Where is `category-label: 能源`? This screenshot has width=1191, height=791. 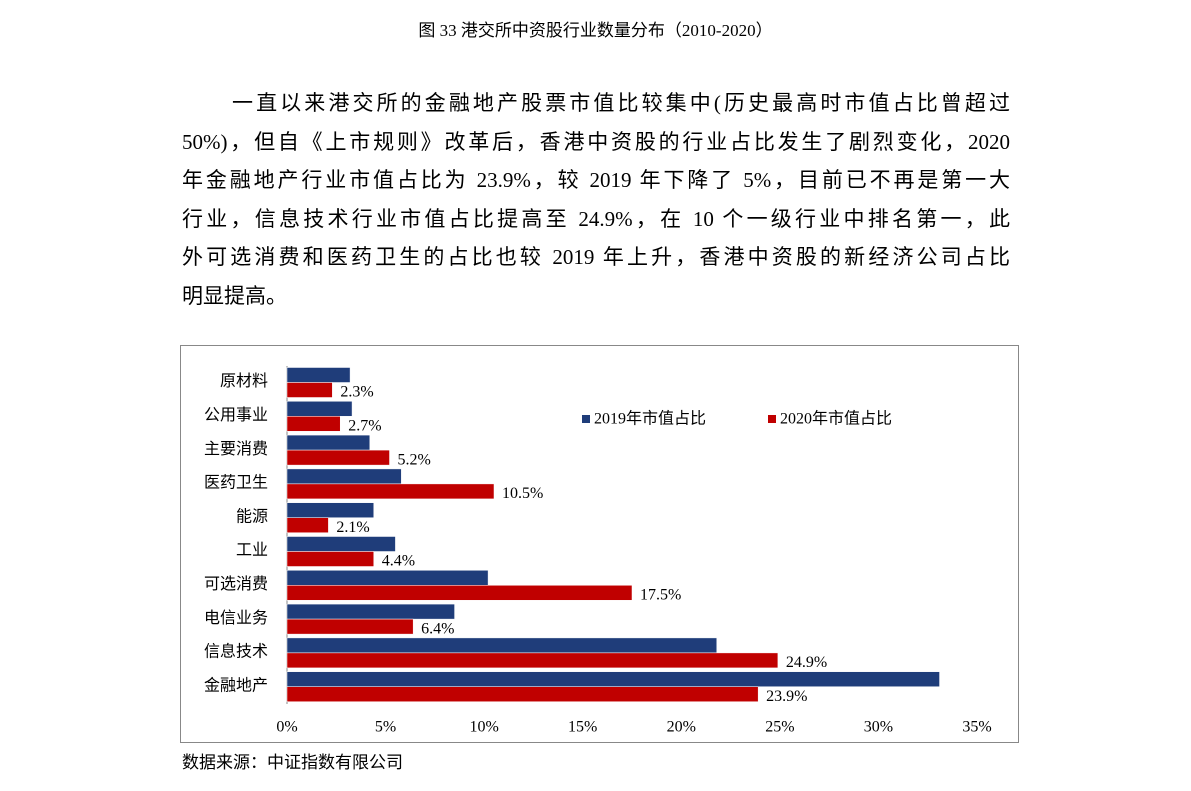 category-label: 能源 is located at coordinates (252, 516).